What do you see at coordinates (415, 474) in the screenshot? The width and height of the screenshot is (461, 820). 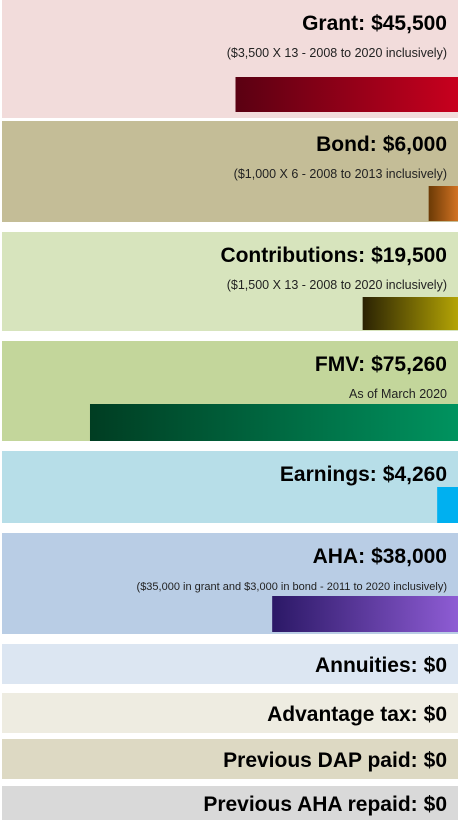 I see `value-label: $4,260` at bounding box center [415, 474].